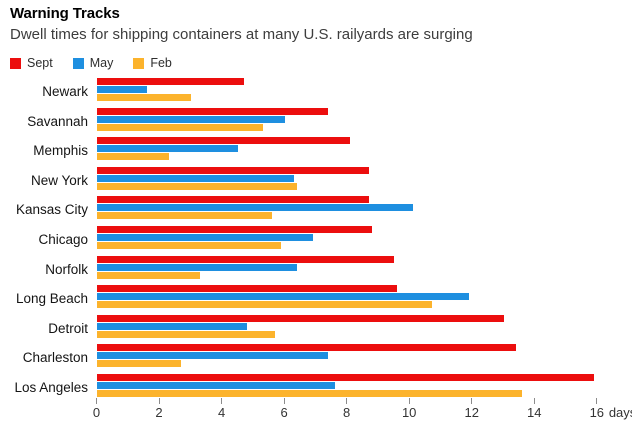  I want to click on bar-feb-newark, so click(143, 97).